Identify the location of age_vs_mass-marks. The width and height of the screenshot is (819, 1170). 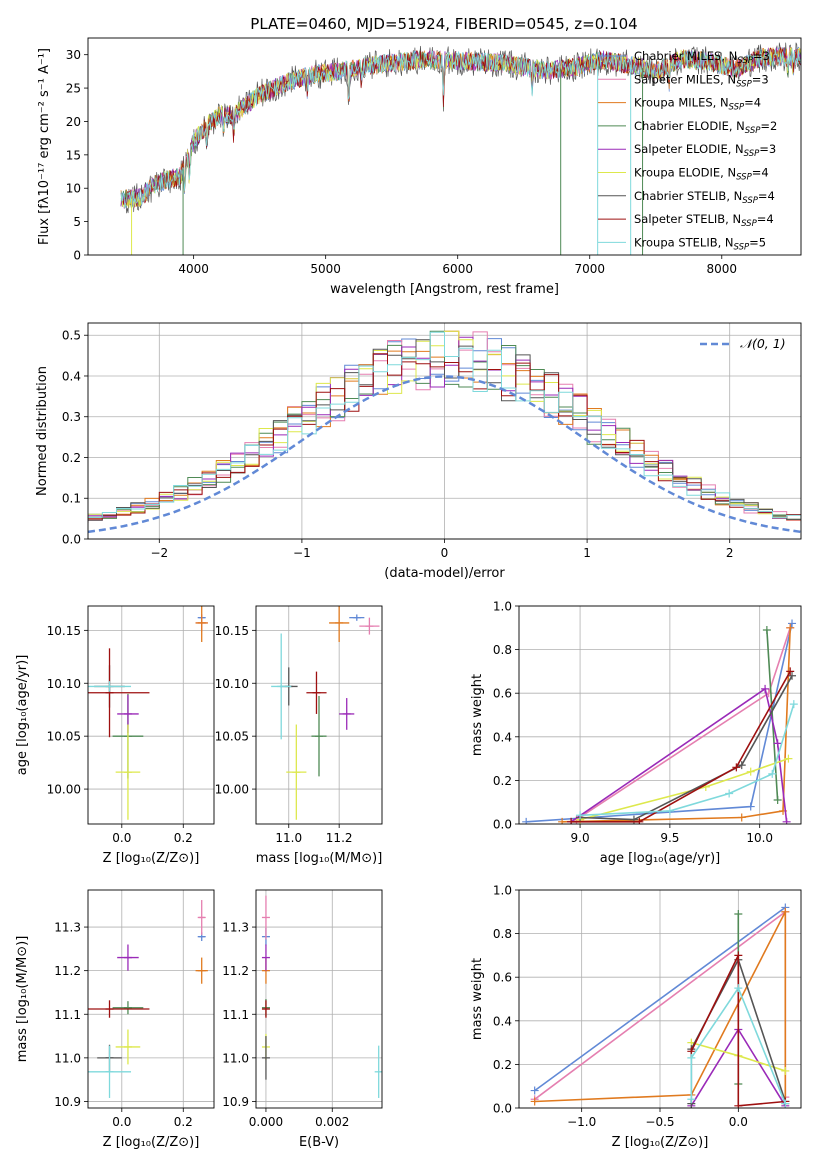
(325, 713).